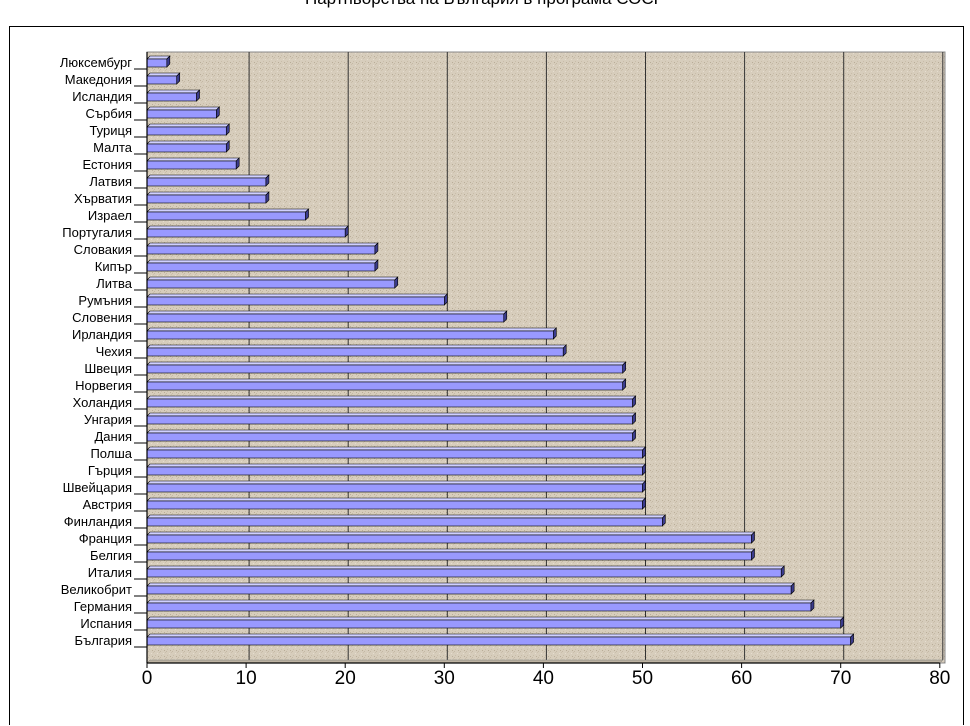 The height and width of the screenshot is (726, 970). Describe the element at coordinates (105, 538) in the screenshot. I see `category-label: Франция` at that location.